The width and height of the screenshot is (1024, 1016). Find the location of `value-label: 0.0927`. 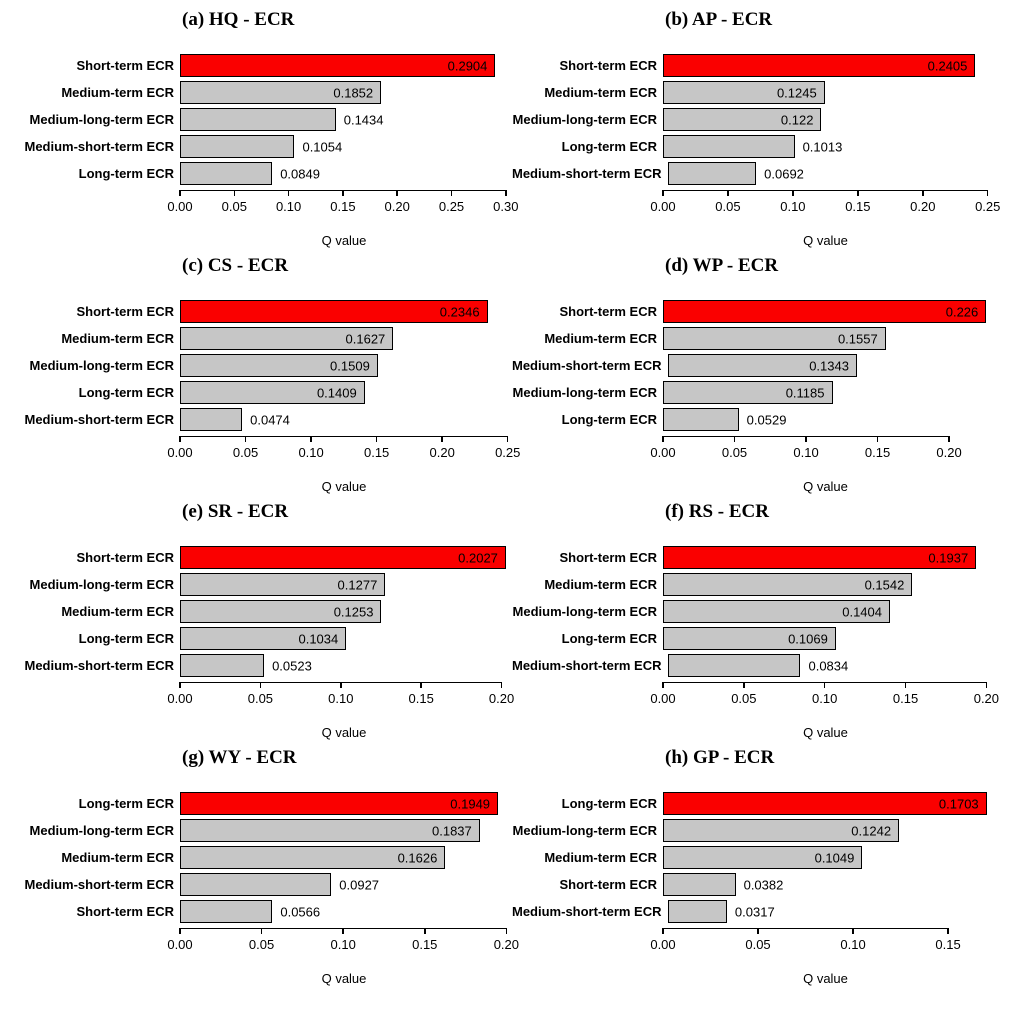

value-label: 0.0927 is located at coordinates (359, 884).